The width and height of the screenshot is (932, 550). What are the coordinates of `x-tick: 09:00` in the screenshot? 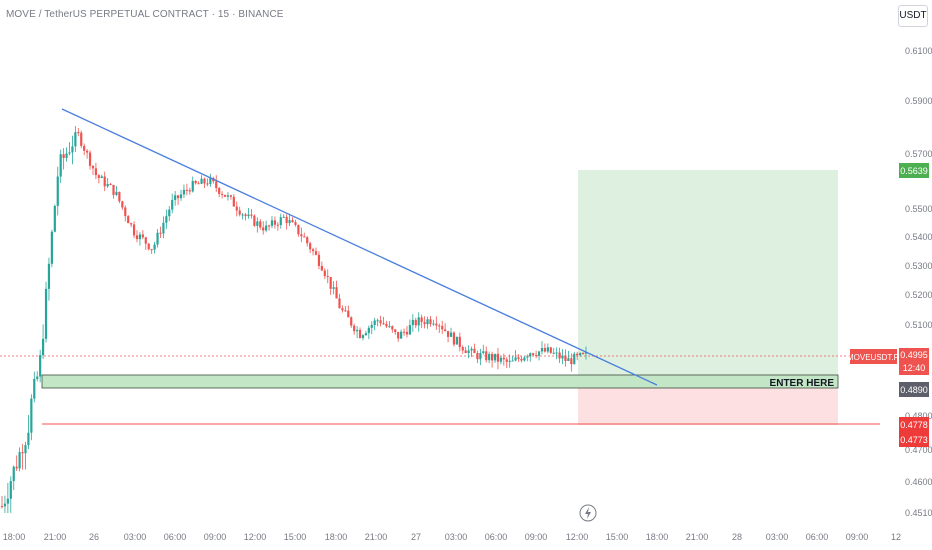 It's located at (536, 537).